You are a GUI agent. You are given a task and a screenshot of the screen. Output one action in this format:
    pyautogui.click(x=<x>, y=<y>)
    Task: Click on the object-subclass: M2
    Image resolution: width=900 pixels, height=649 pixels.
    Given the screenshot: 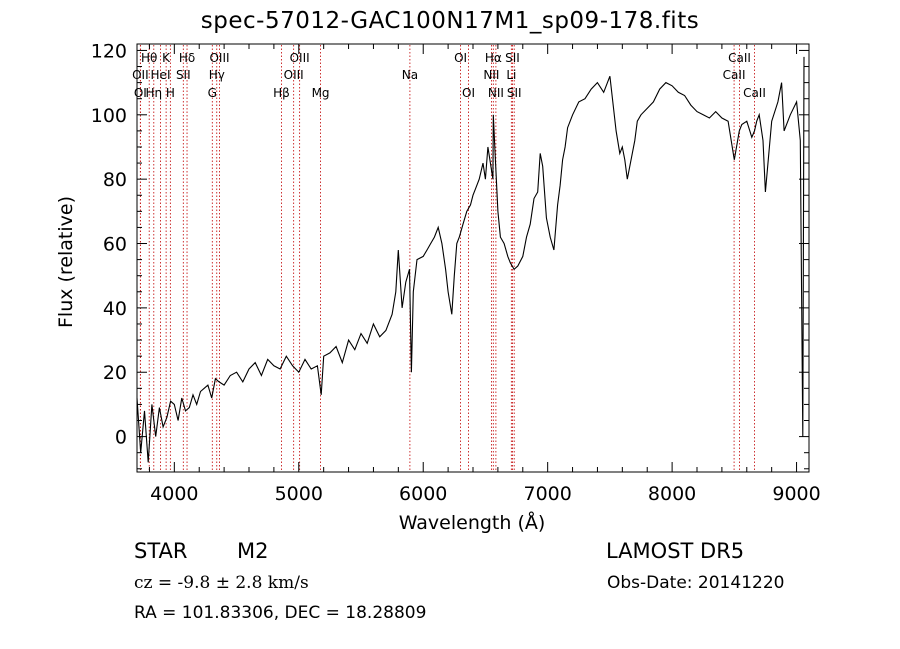 What is the action you would take?
    pyautogui.click(x=253, y=551)
    